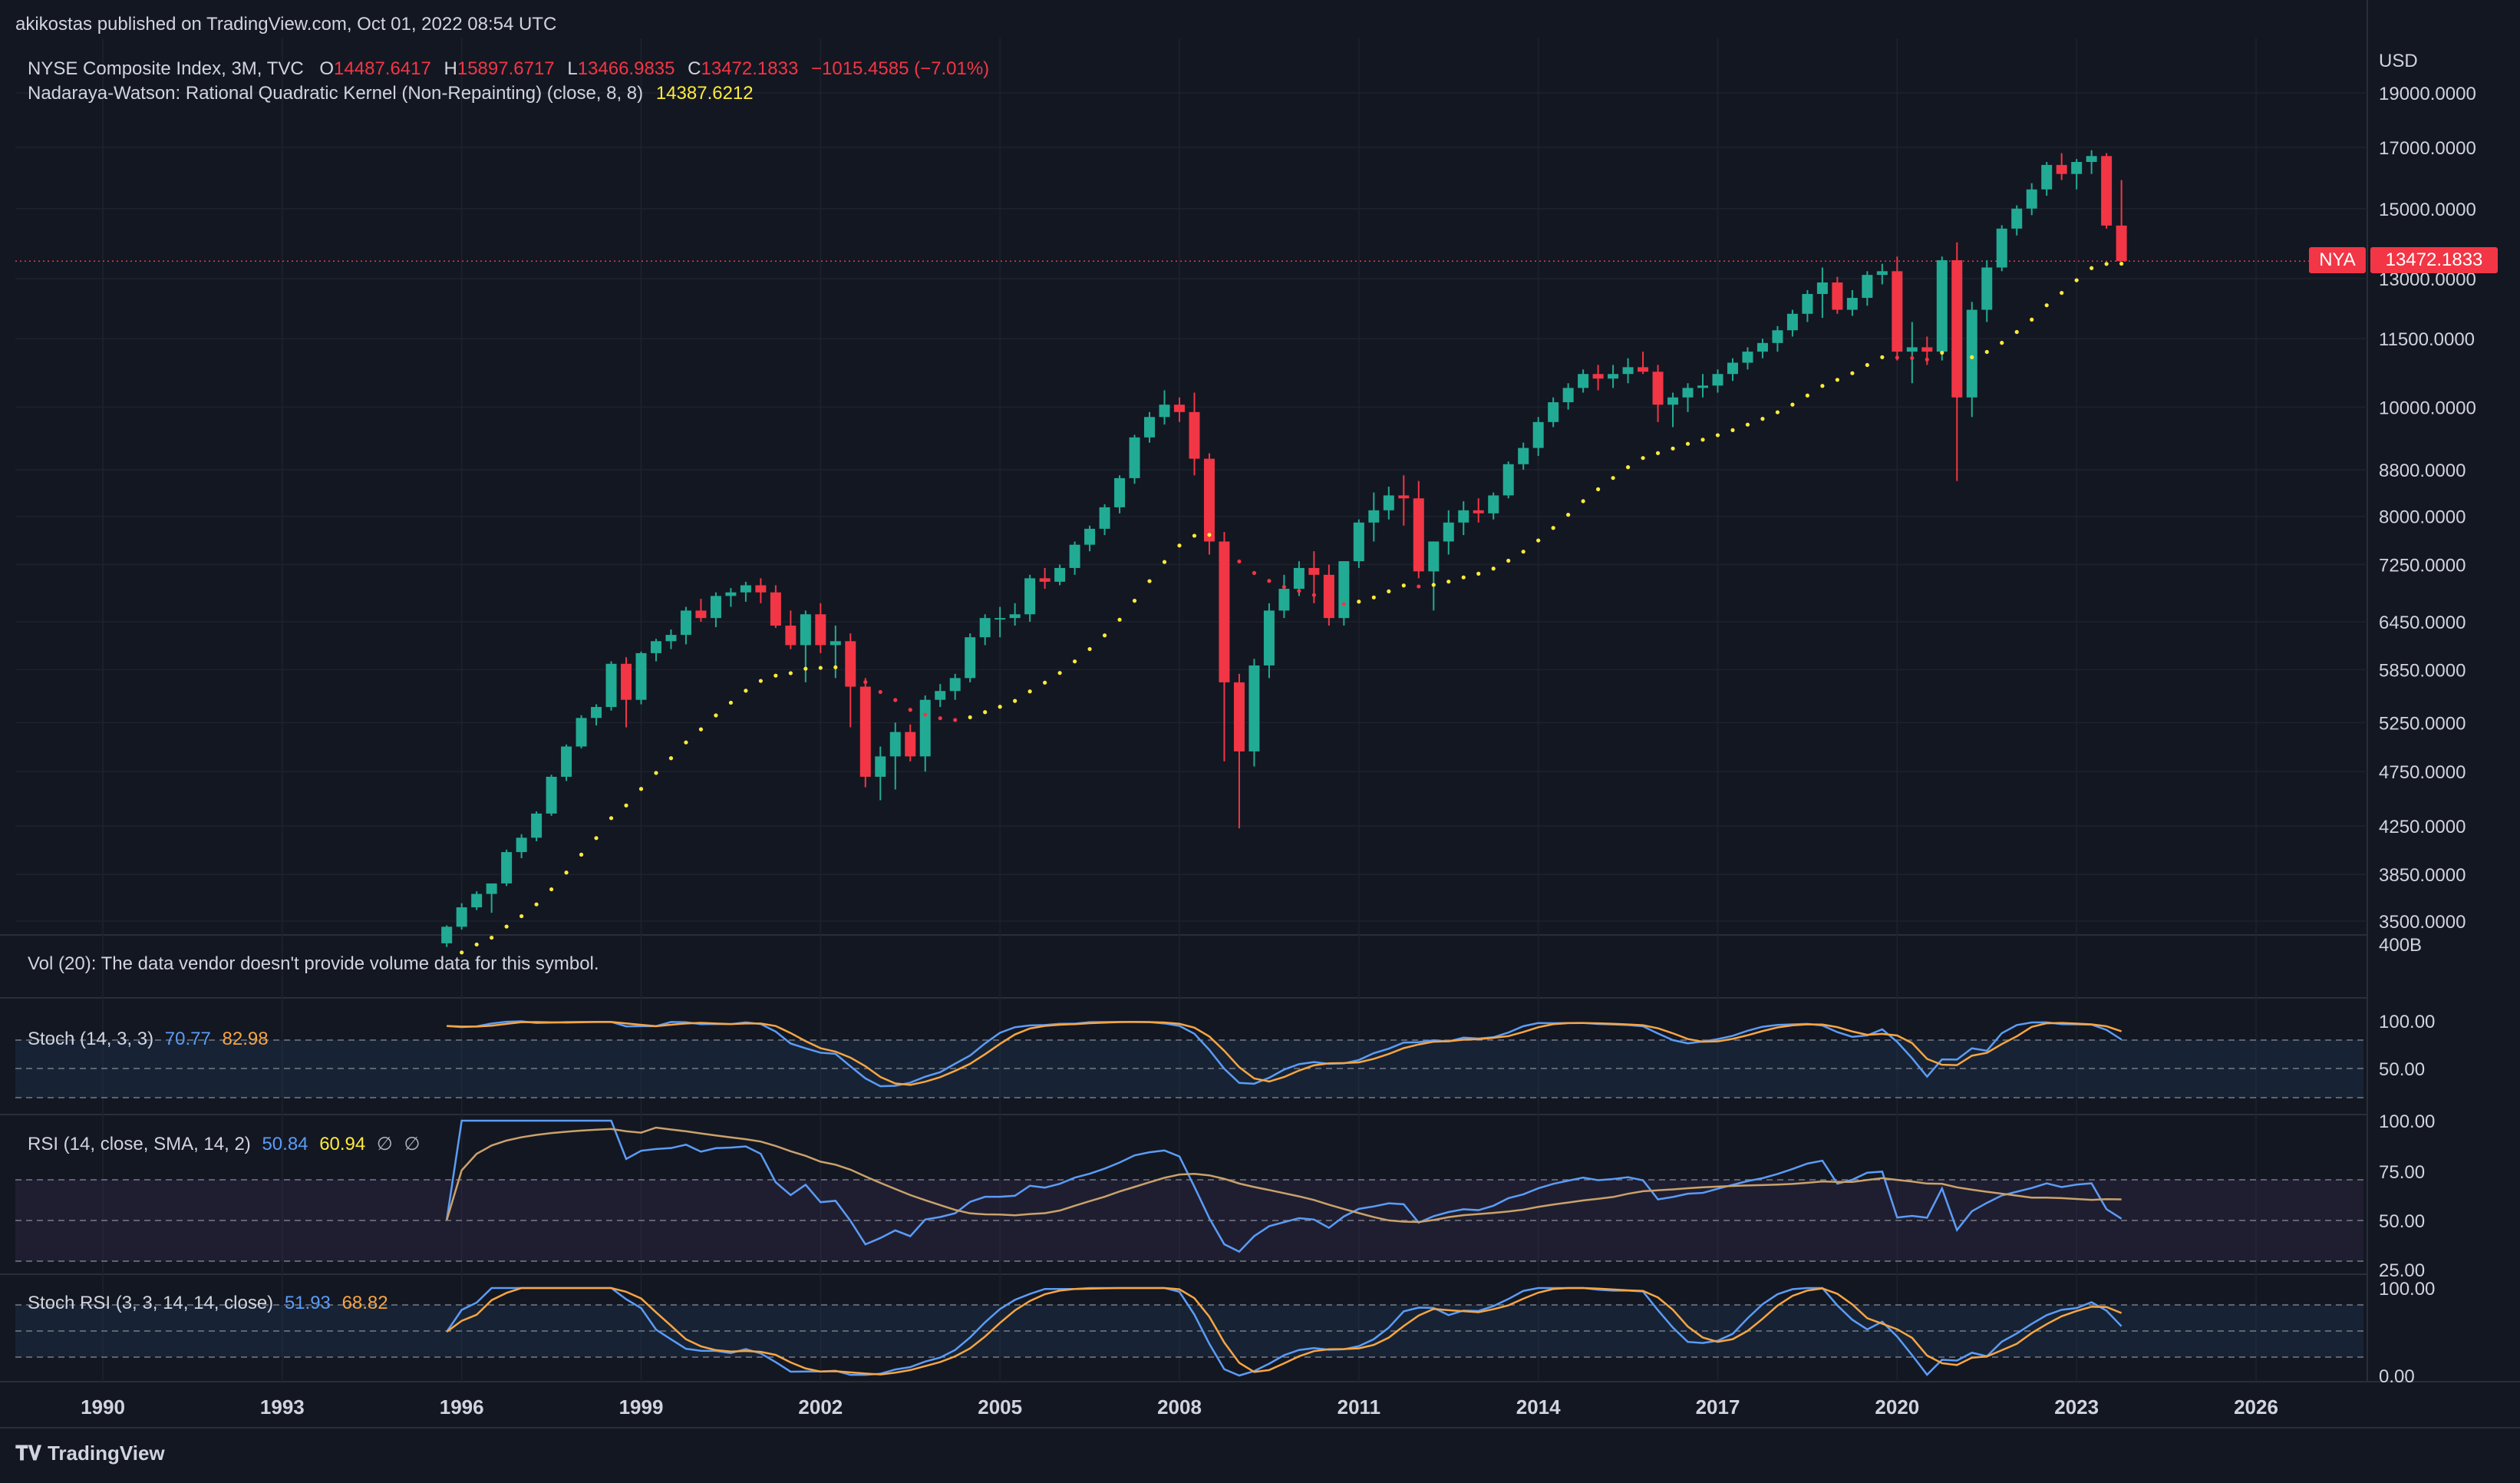 Image resolution: width=2520 pixels, height=1483 pixels. What do you see at coordinates (2398, 61) in the screenshot?
I see `currency-label: USD` at bounding box center [2398, 61].